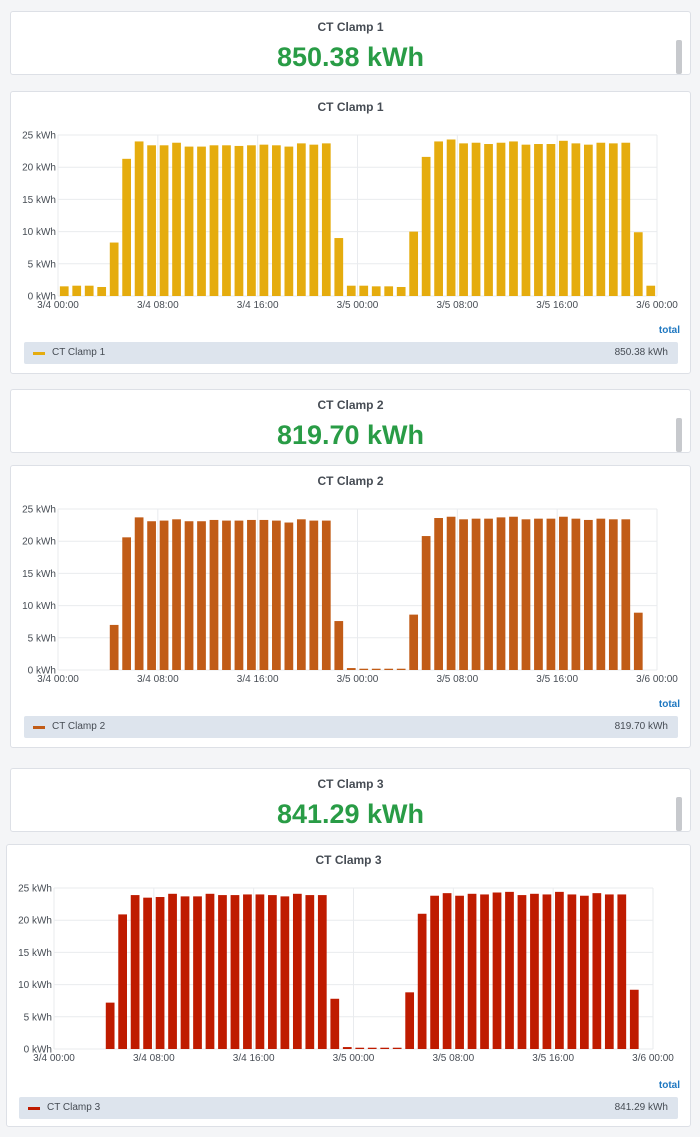 The height and width of the screenshot is (1137, 700). I want to click on legend-series-name: CT Clamp 3, so click(74, 1107).